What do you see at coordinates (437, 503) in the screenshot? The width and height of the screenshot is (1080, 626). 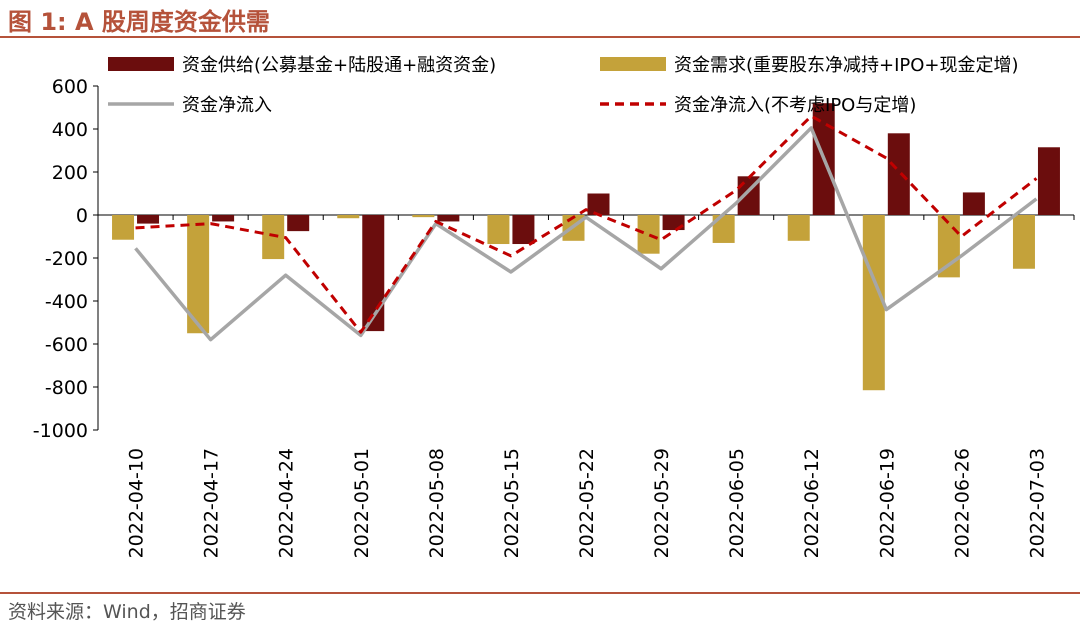 I see `x-tick-label: 2022-05-08` at bounding box center [437, 503].